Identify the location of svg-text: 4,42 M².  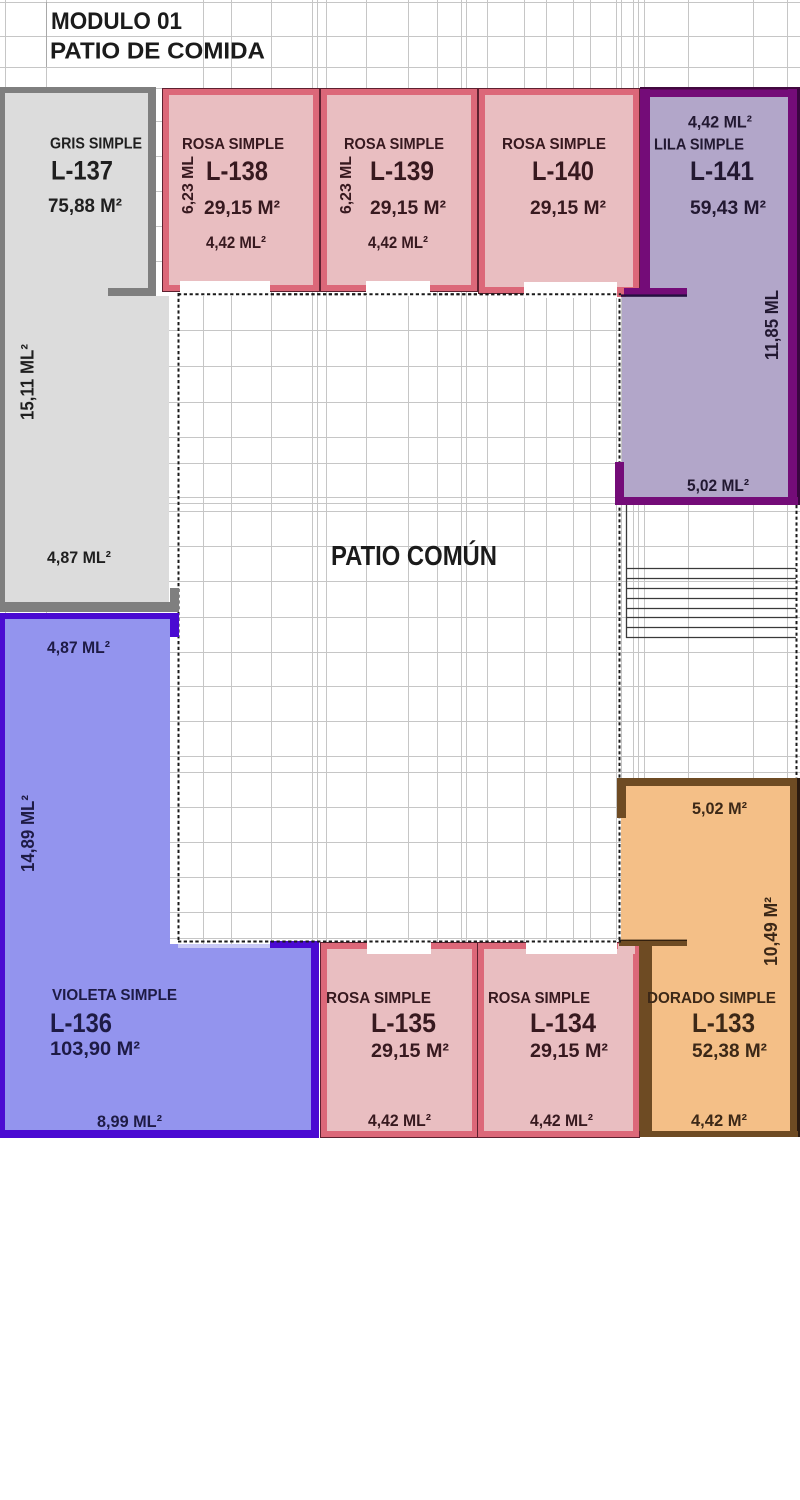
(719, 1120).